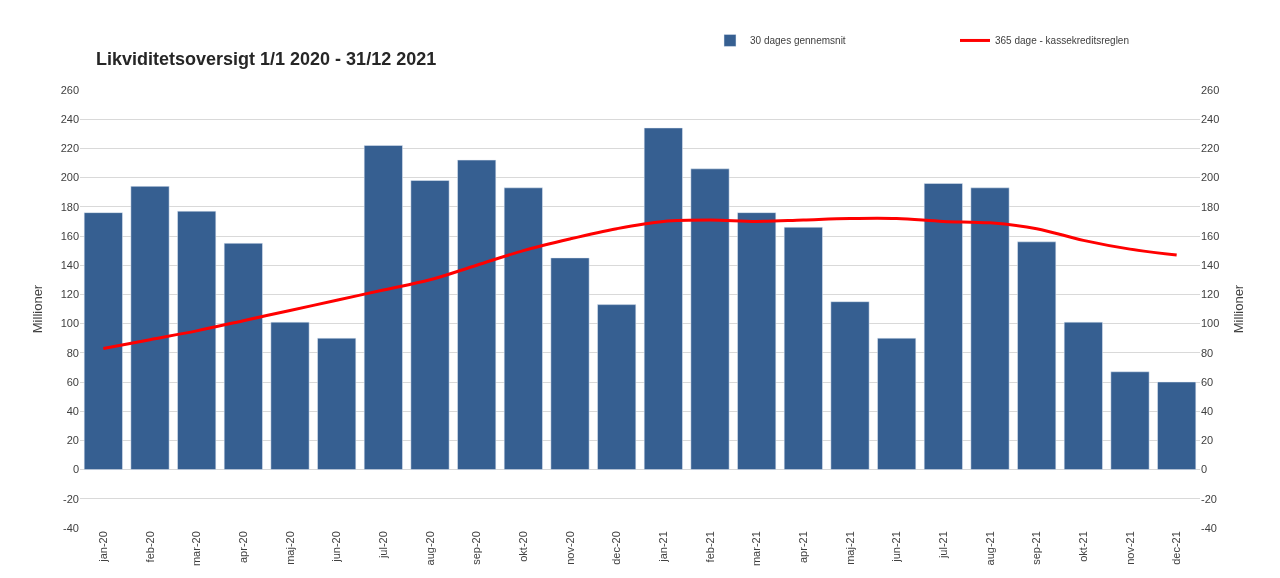  Describe the element at coordinates (196, 549) in the screenshot. I see `x-tick-label: mar-20` at that location.